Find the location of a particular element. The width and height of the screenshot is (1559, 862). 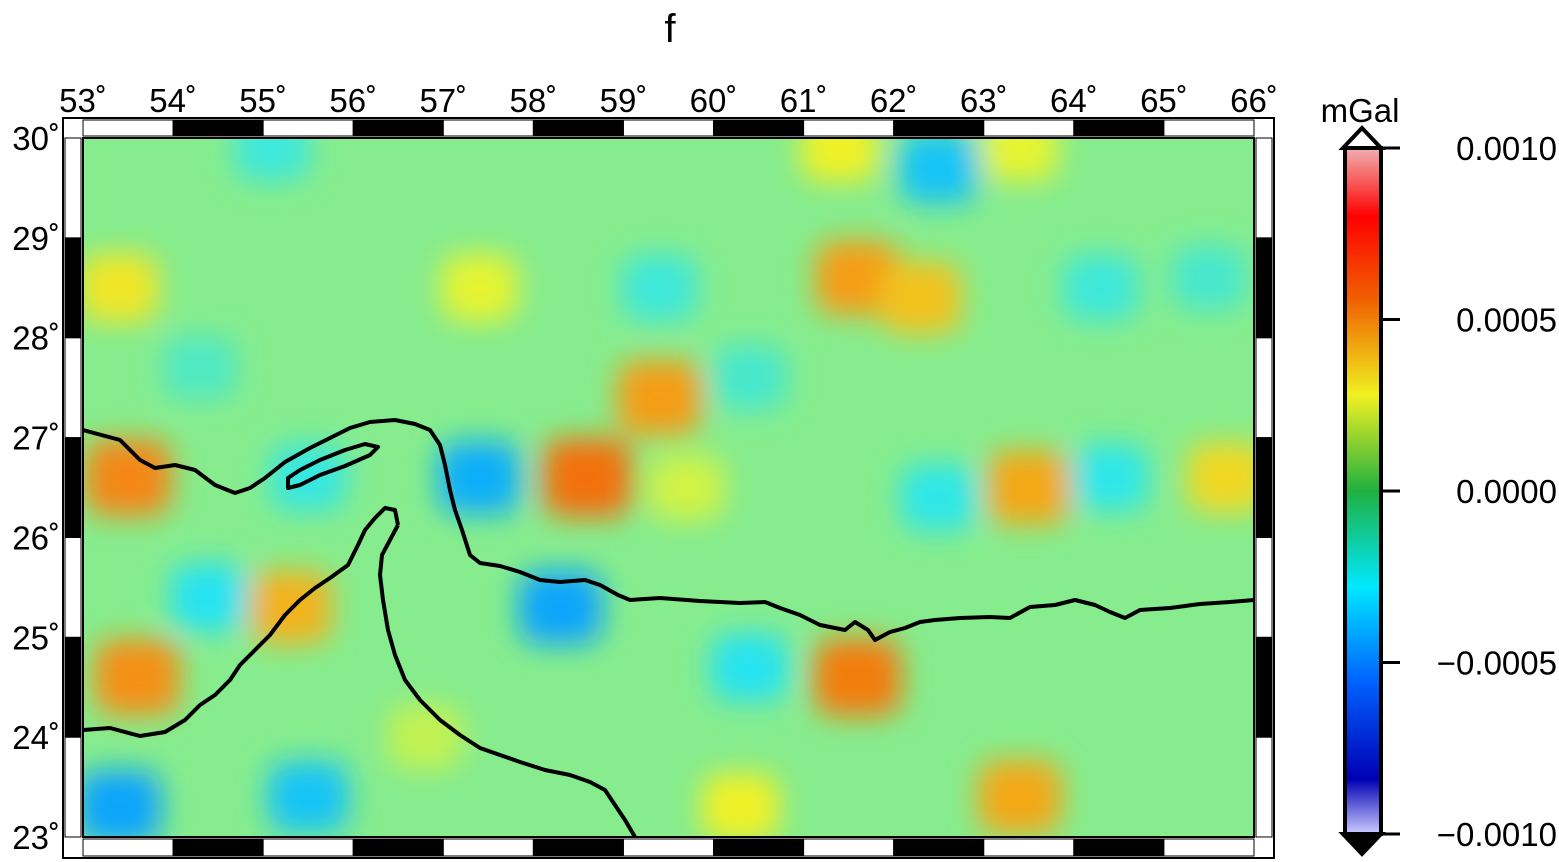

colorbar-ticks: 0.0010 0.0005 0.0000 −0.0005 −0.0010 is located at coordinates (1469, 491).